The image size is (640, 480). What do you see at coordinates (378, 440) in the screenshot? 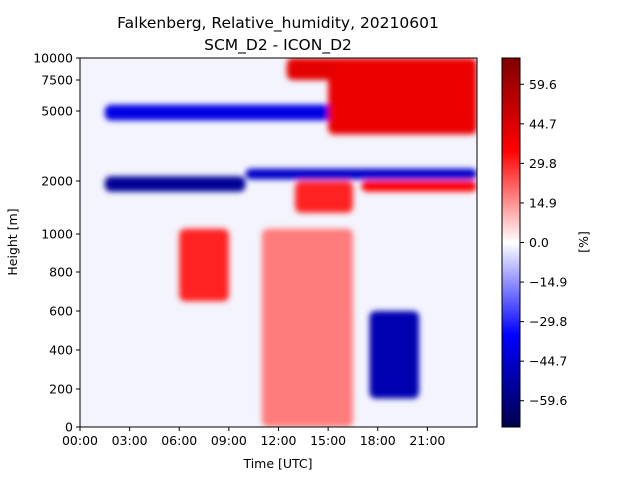
I see `x-tick-label: 18:00` at bounding box center [378, 440].